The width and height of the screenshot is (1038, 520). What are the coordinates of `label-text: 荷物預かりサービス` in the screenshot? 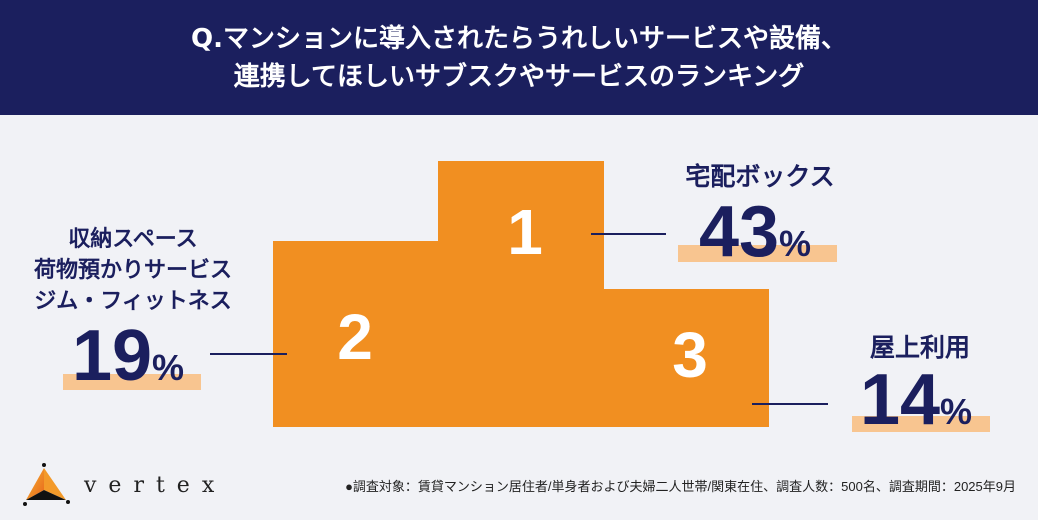 It's located at (133, 270).